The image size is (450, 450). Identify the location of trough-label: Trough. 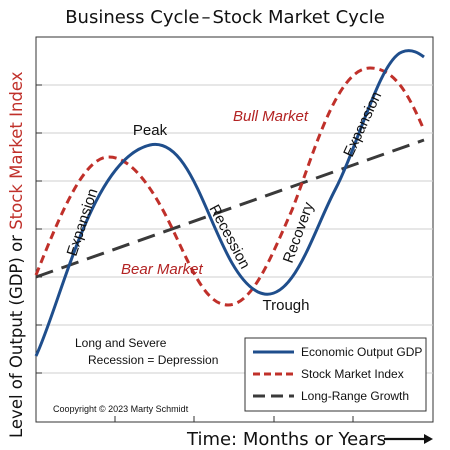
(286, 305).